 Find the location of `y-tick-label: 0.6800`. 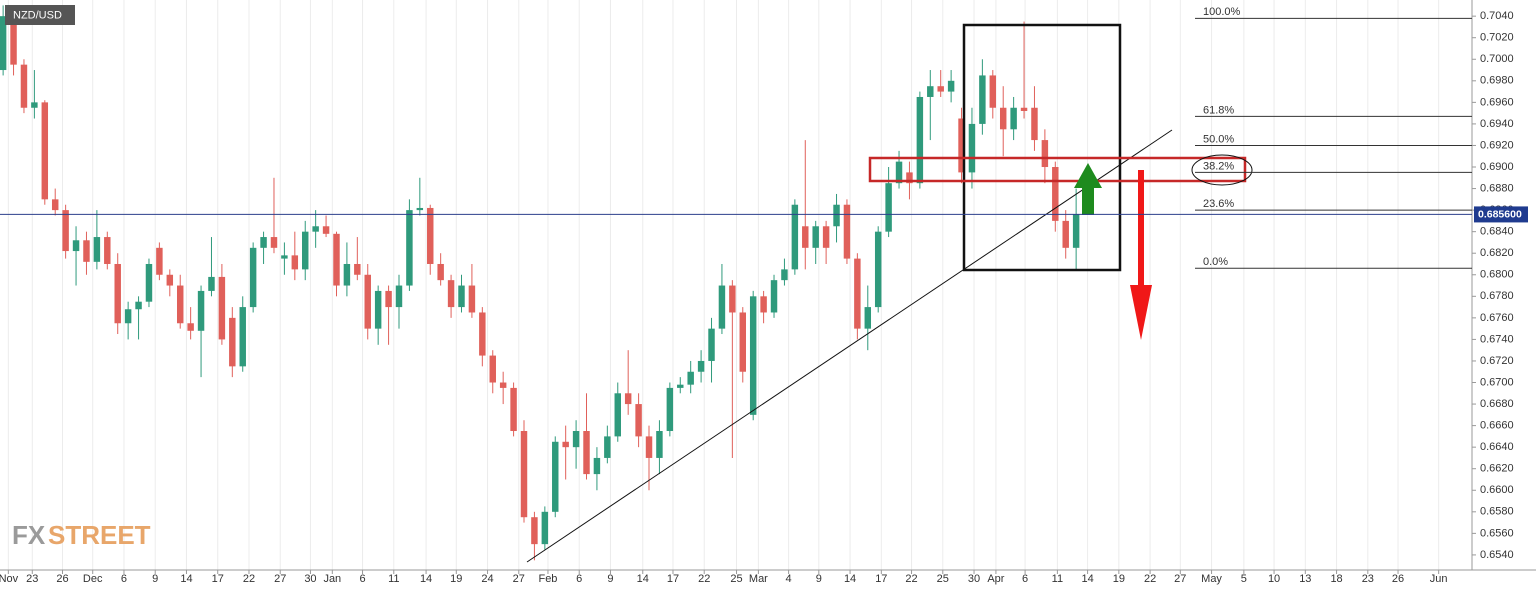

y-tick-label: 0.6800 is located at coordinates (1497, 275).